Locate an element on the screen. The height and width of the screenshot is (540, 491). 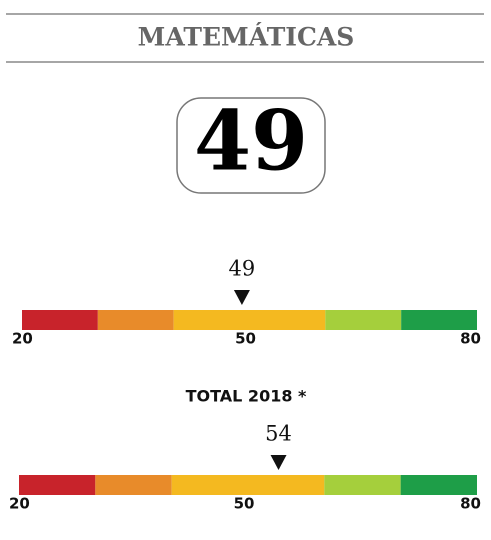
marker-value: 49 is located at coordinates (242, 269).